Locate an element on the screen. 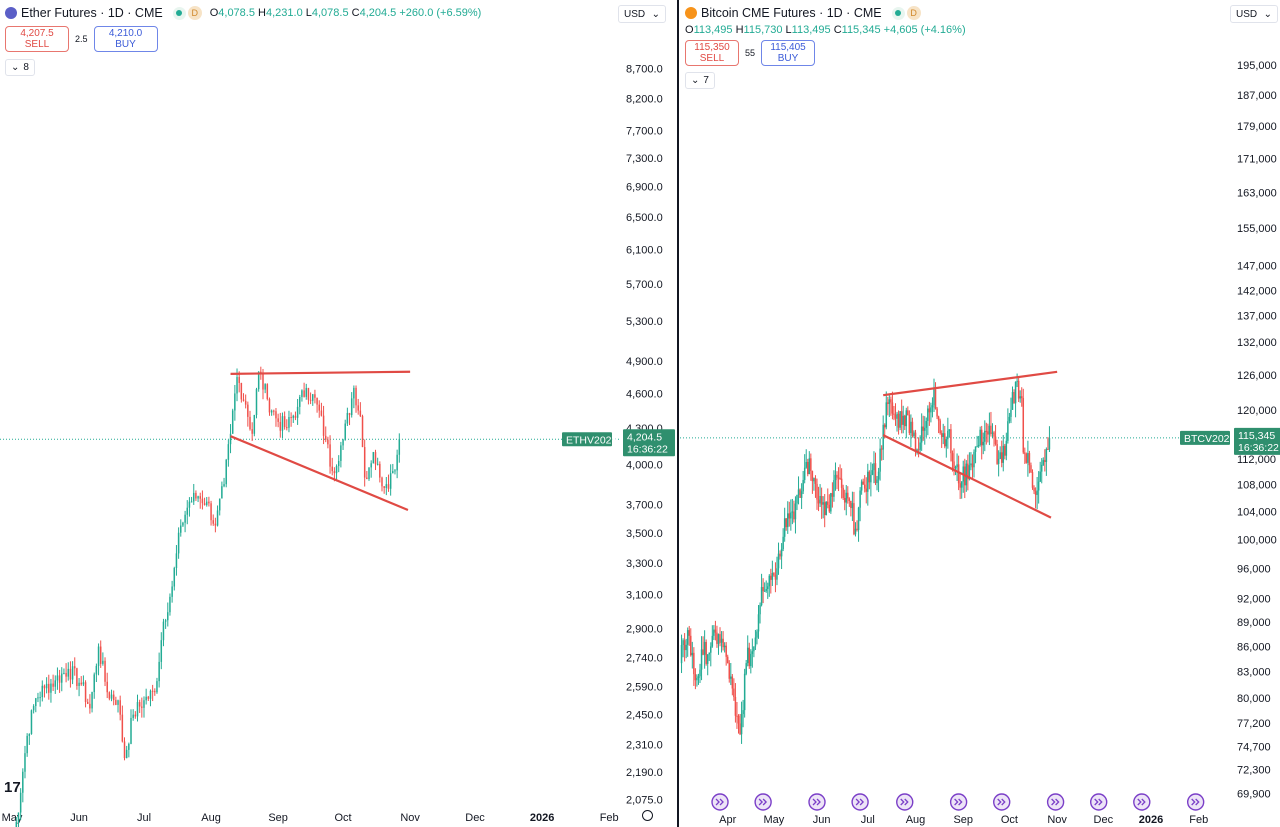 The image size is (1280, 827). indicators-toggle: ⌄ 7 is located at coordinates (700, 80).